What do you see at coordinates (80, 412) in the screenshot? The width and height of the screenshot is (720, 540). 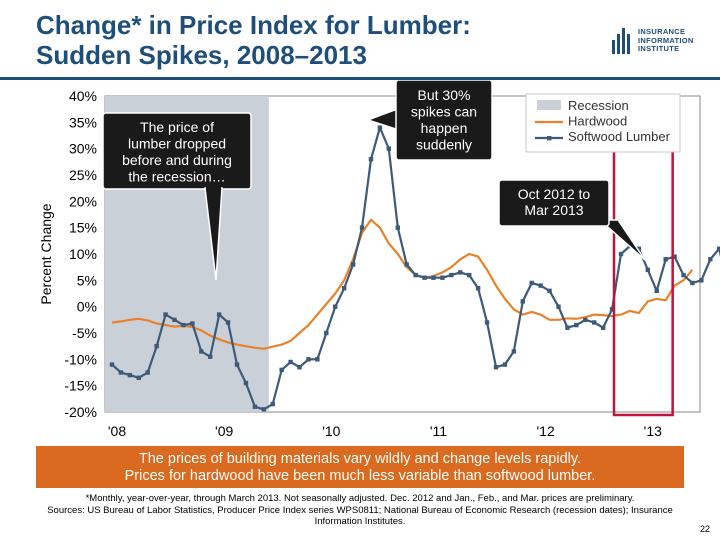 I see `y-tick-label: -20%` at bounding box center [80, 412].